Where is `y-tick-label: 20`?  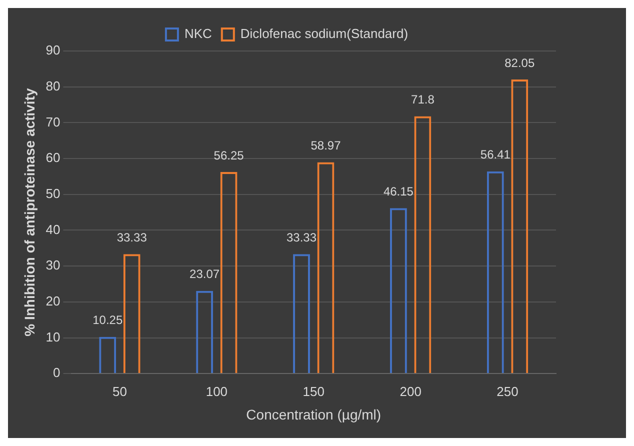
y-tick-label: 20 is located at coordinates (53, 300).